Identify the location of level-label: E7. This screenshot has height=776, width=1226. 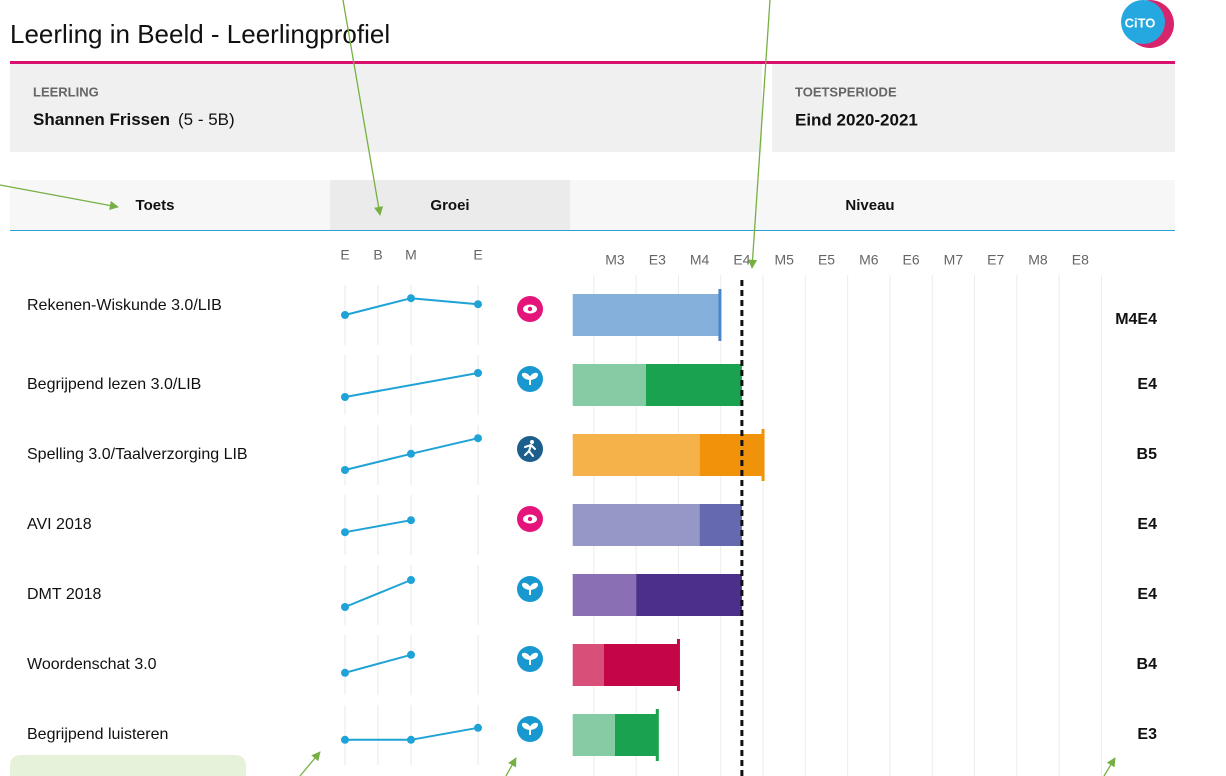
(995, 260).